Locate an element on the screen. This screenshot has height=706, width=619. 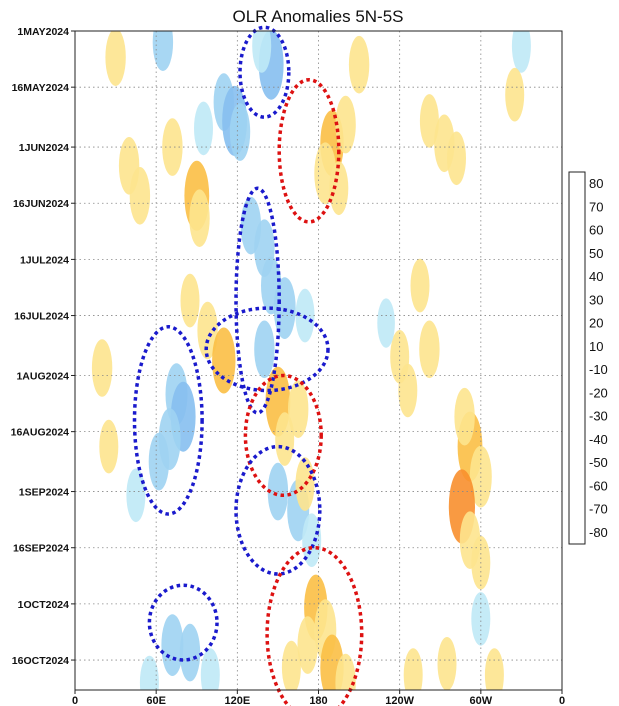
colorbar-label: -20 is located at coordinates (598, 392).